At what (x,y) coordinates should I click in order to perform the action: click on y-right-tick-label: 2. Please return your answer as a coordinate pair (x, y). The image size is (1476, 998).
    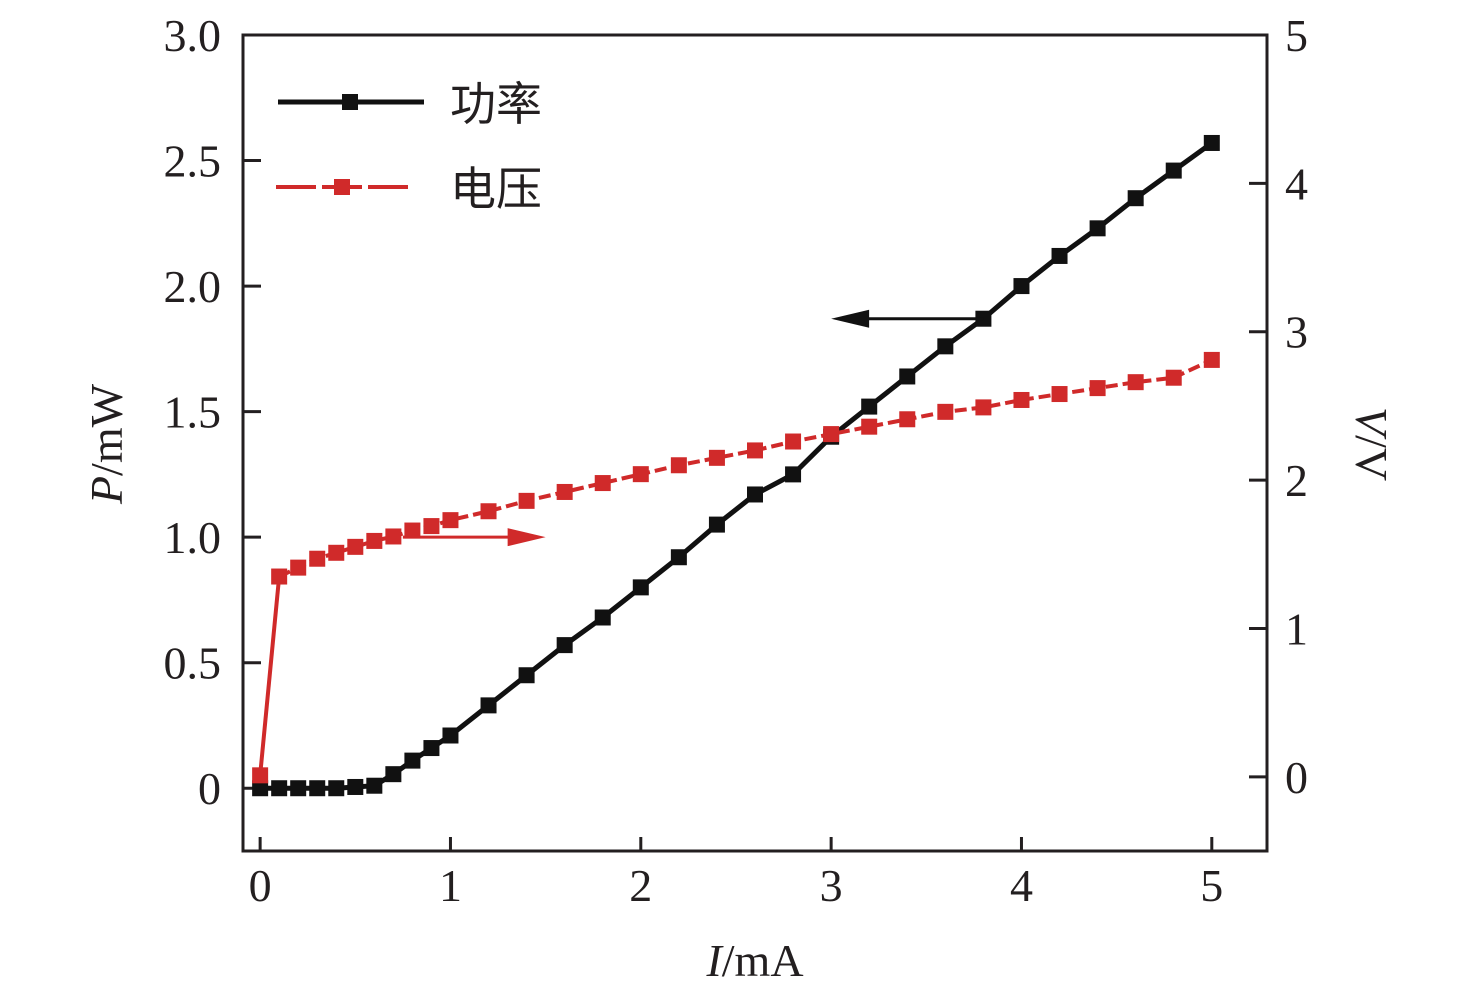
    Looking at the image, I should click on (1296, 480).